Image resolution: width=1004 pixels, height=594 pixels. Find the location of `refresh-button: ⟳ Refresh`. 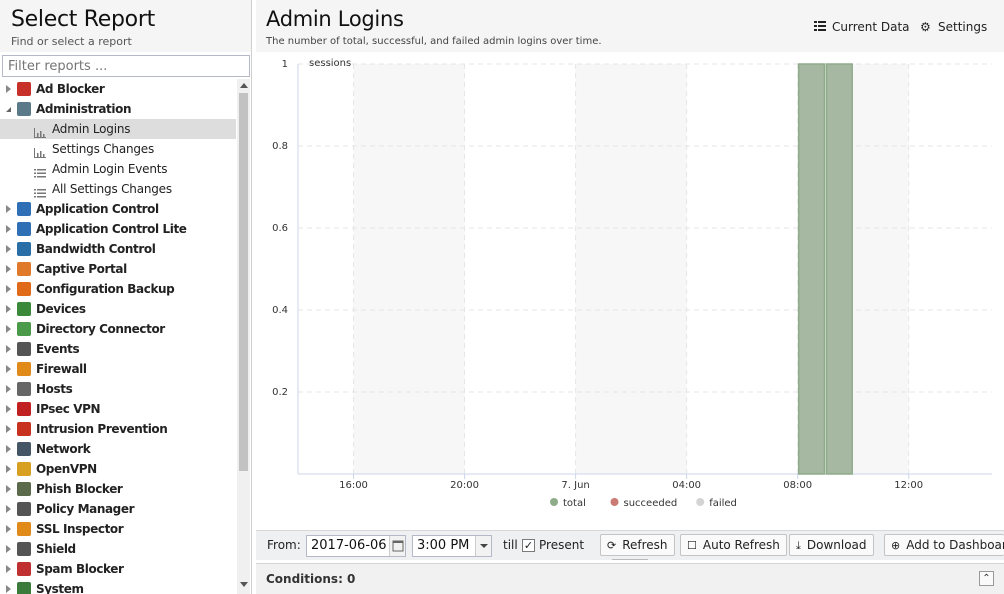

refresh-button: ⟳ Refresh is located at coordinates (637, 545).